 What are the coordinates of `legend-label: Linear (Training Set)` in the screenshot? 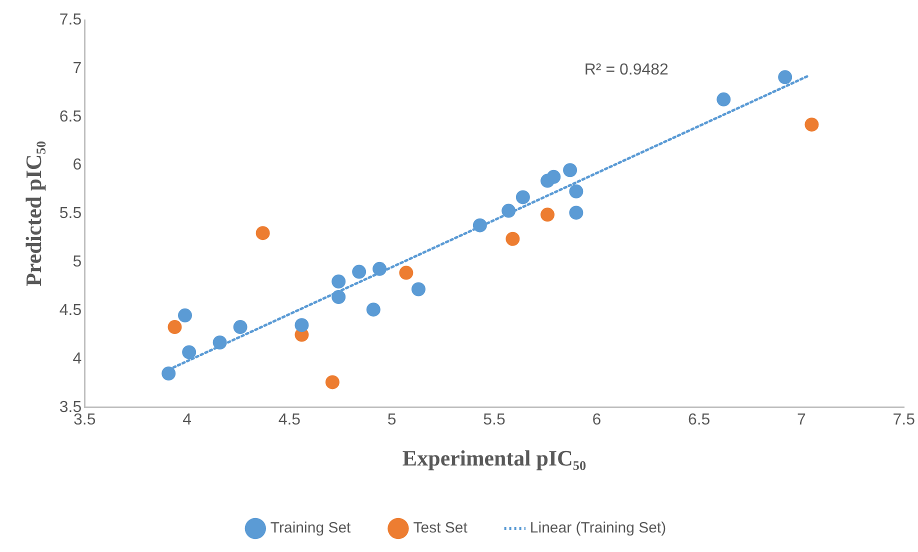 It's located at (598, 528).